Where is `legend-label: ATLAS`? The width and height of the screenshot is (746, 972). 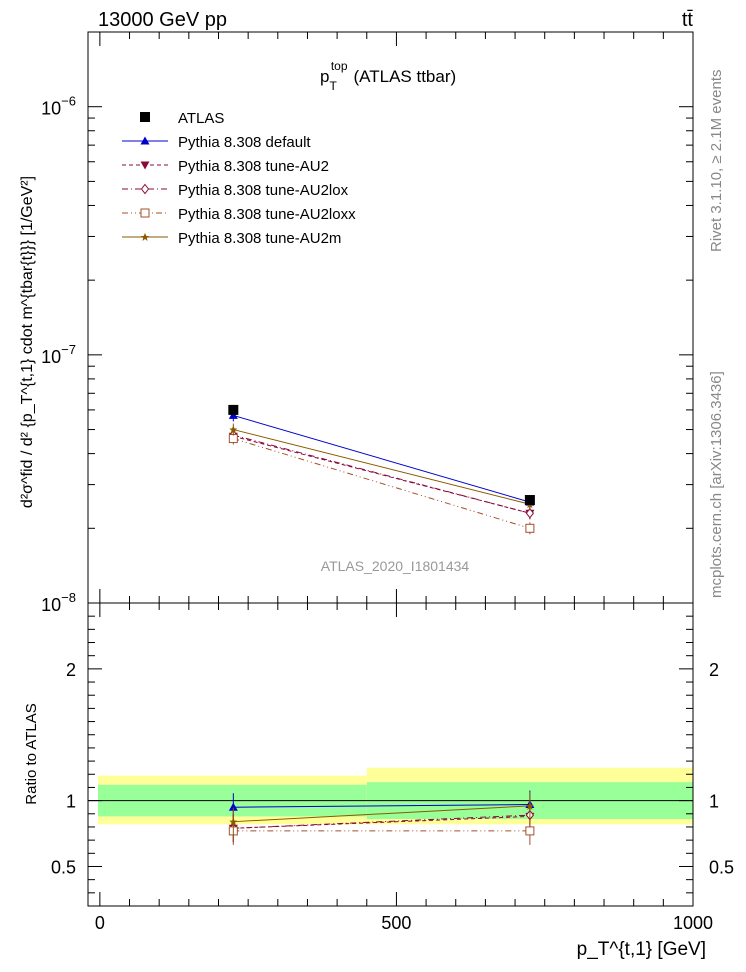 legend-label: ATLAS is located at coordinates (201, 118).